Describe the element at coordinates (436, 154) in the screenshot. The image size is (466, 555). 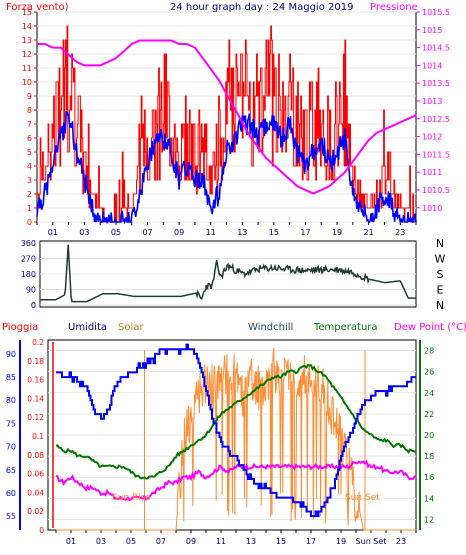
I see `pressure-tick-label: 1011.5` at that location.